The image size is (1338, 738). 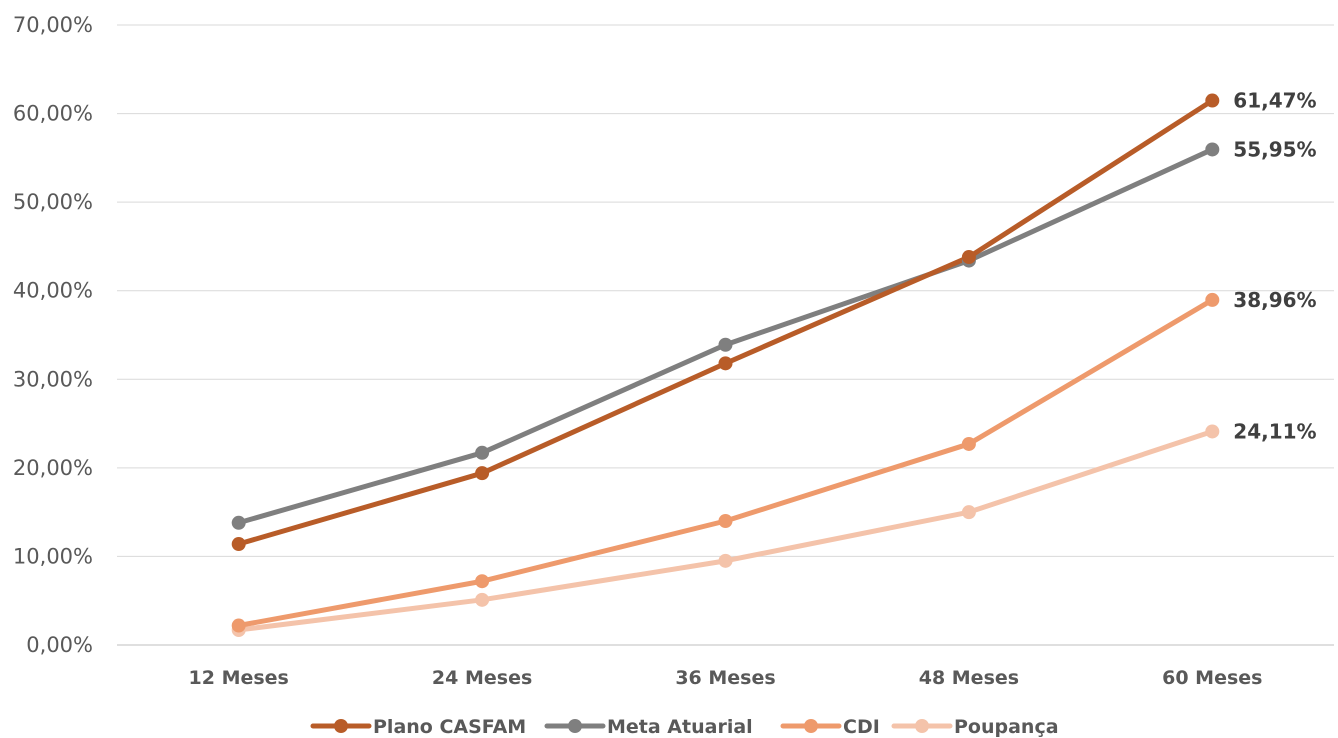 I want to click on y-tick-label: 0,00%, so click(x=59, y=645).